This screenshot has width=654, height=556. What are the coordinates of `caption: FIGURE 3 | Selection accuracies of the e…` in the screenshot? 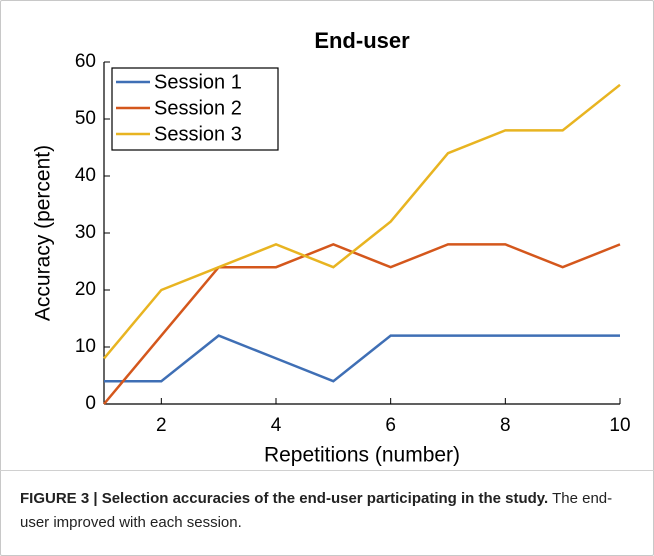 It's located at (330, 511).